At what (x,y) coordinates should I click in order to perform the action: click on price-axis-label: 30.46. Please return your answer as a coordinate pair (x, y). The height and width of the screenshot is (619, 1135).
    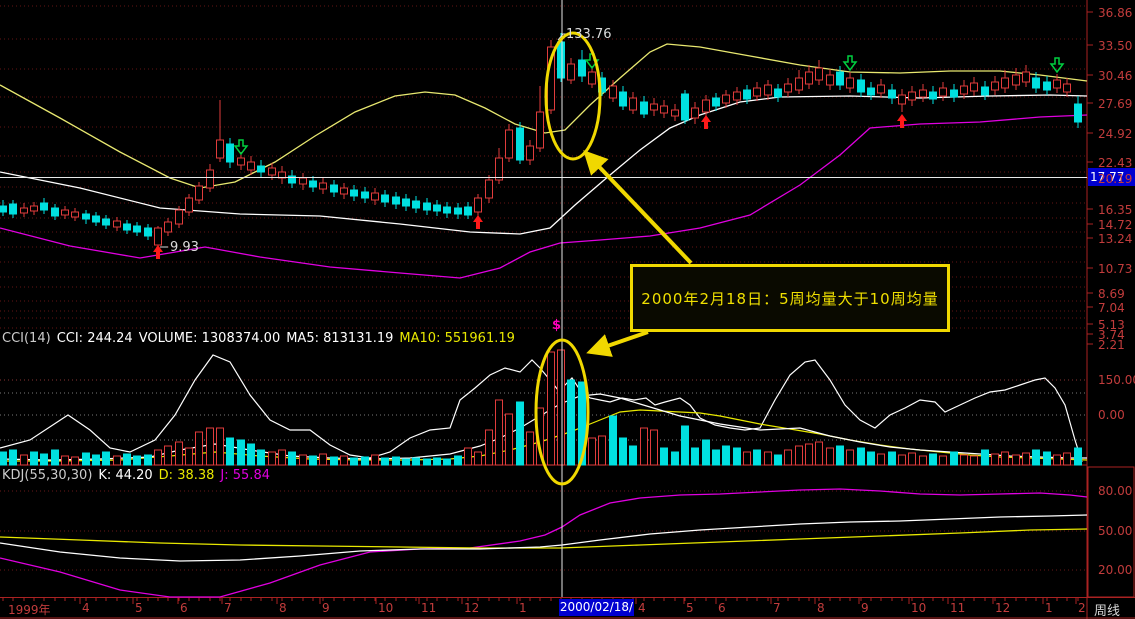
    Looking at the image, I should click on (1115, 76).